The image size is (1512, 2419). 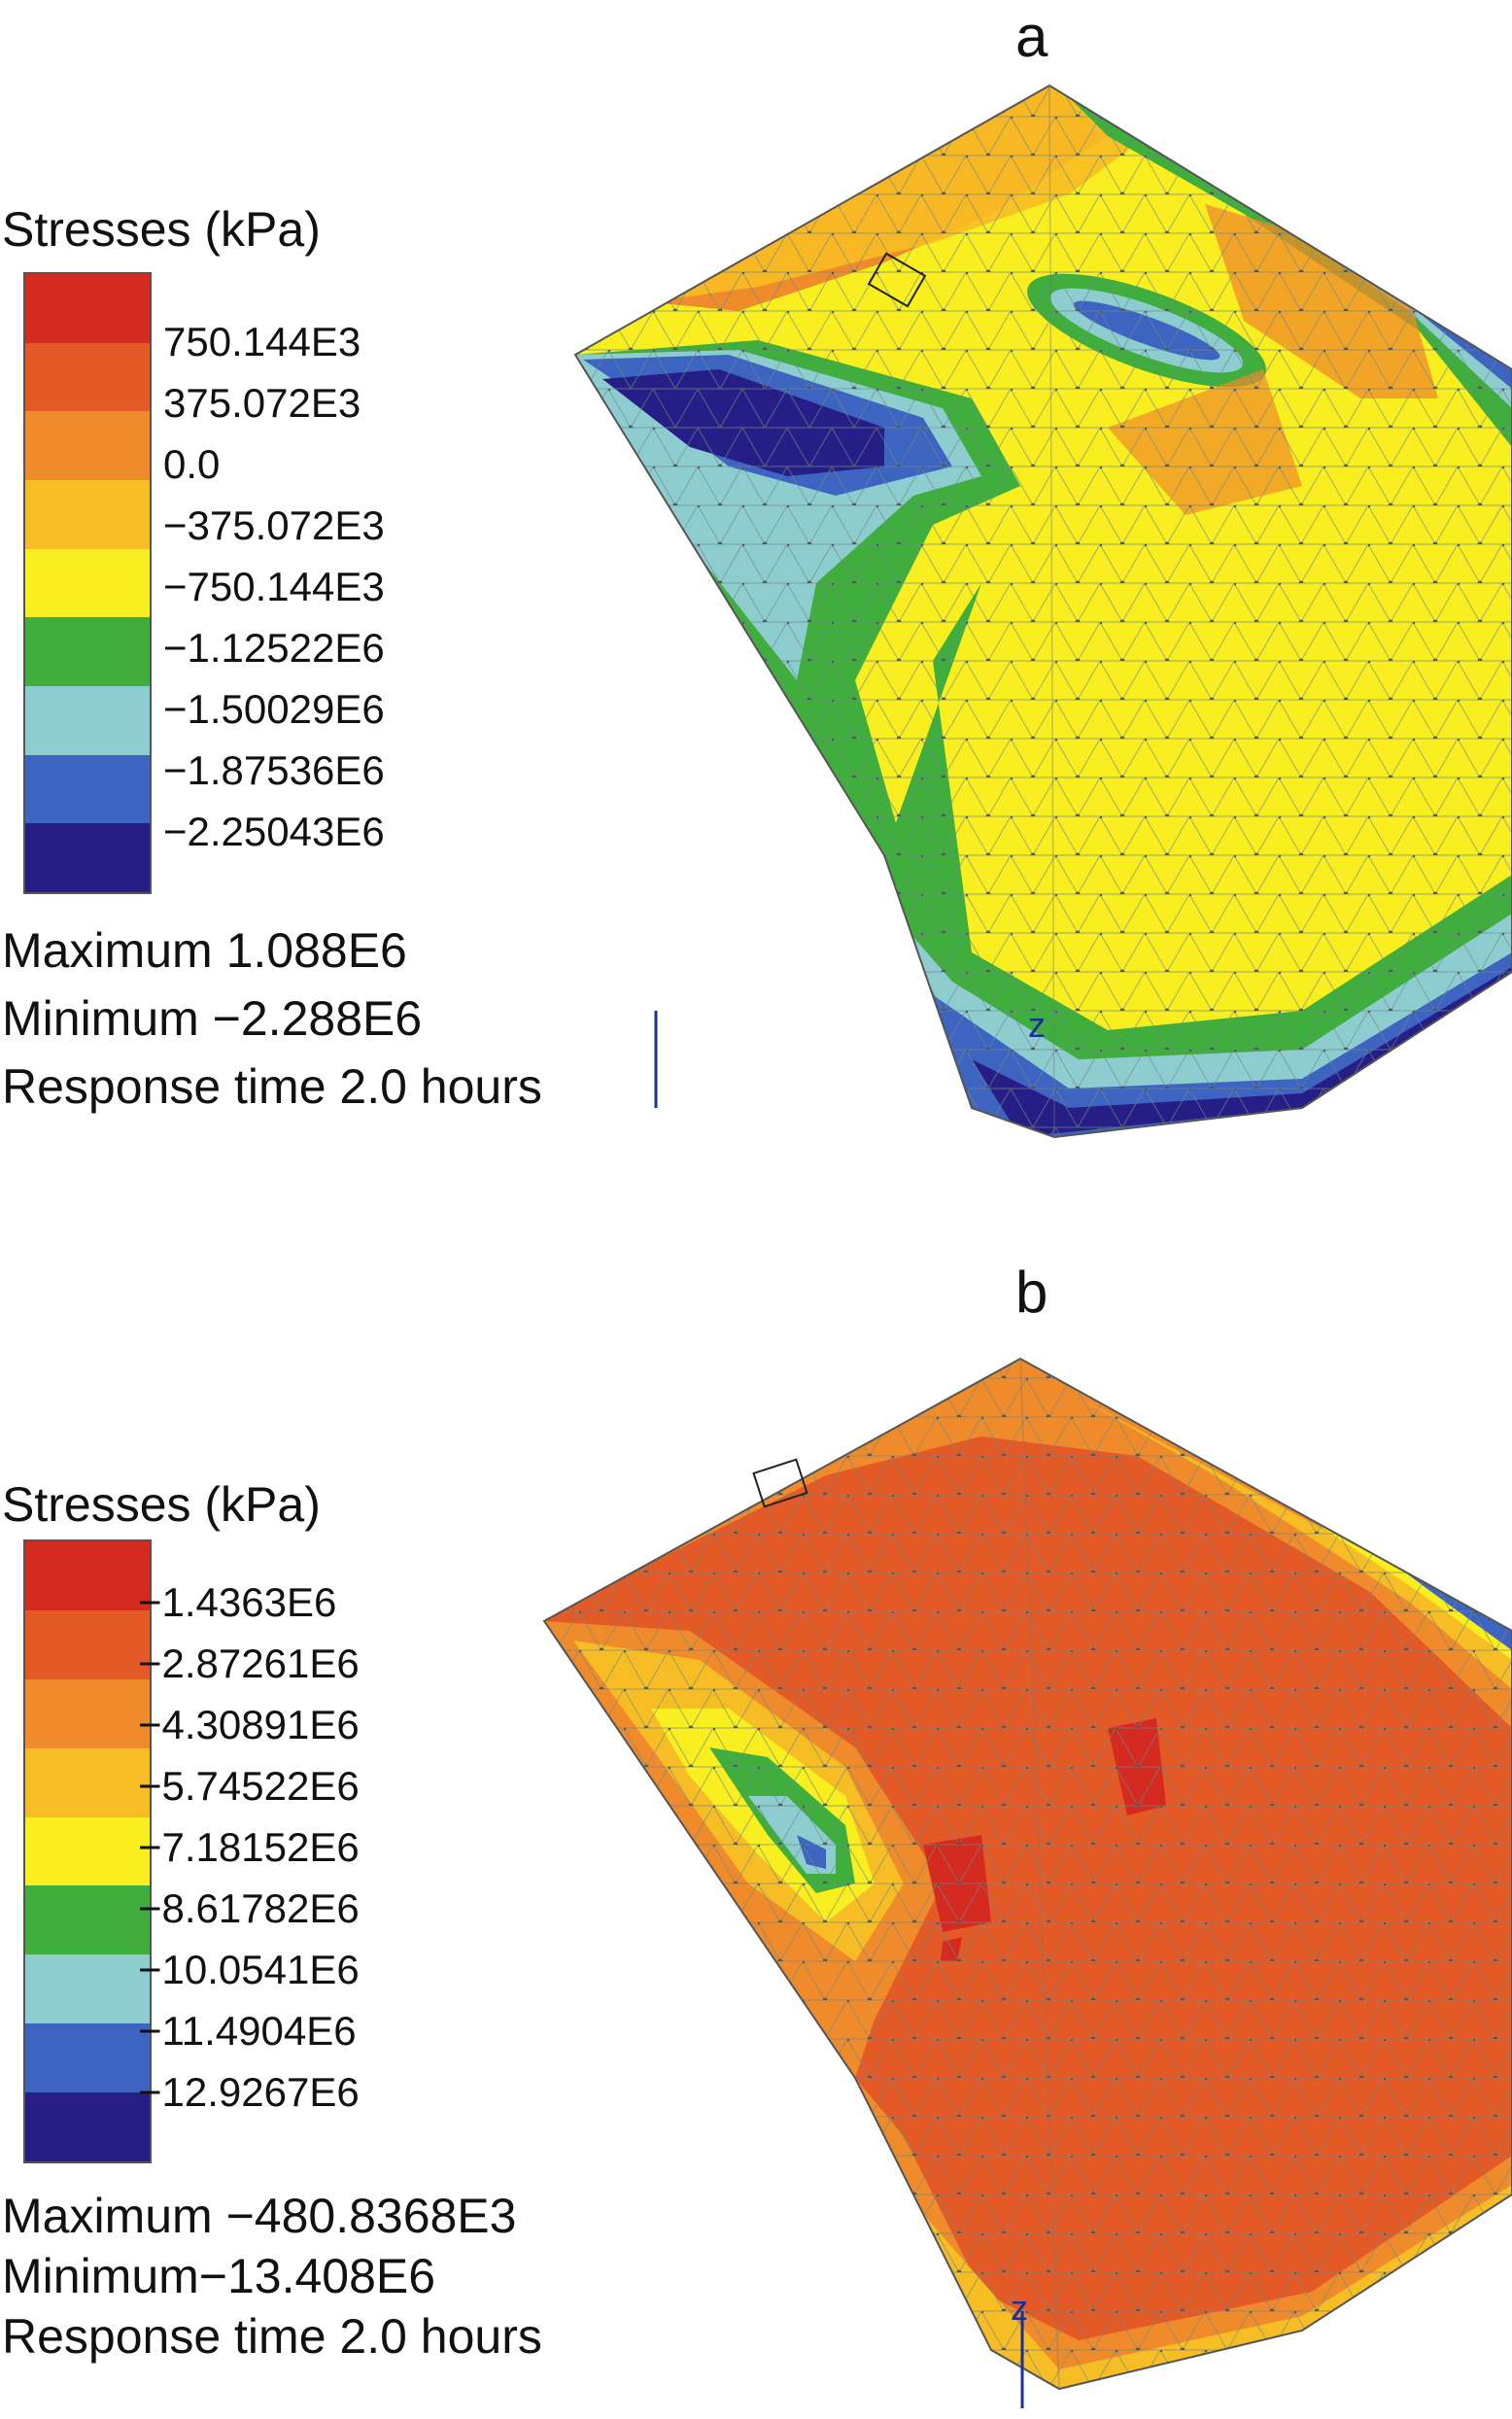 I want to click on response-time-b: Response time 2.0 hours, so click(x=272, y=2336).